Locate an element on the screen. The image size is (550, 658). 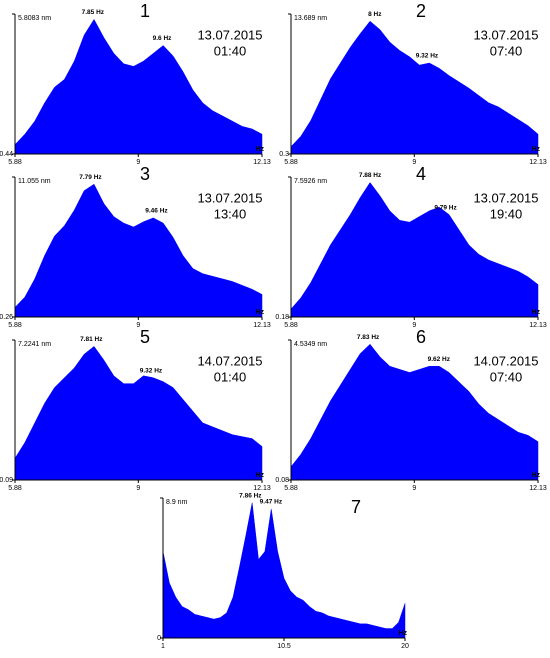
x-tick-label: 10.5 is located at coordinates (284, 646).